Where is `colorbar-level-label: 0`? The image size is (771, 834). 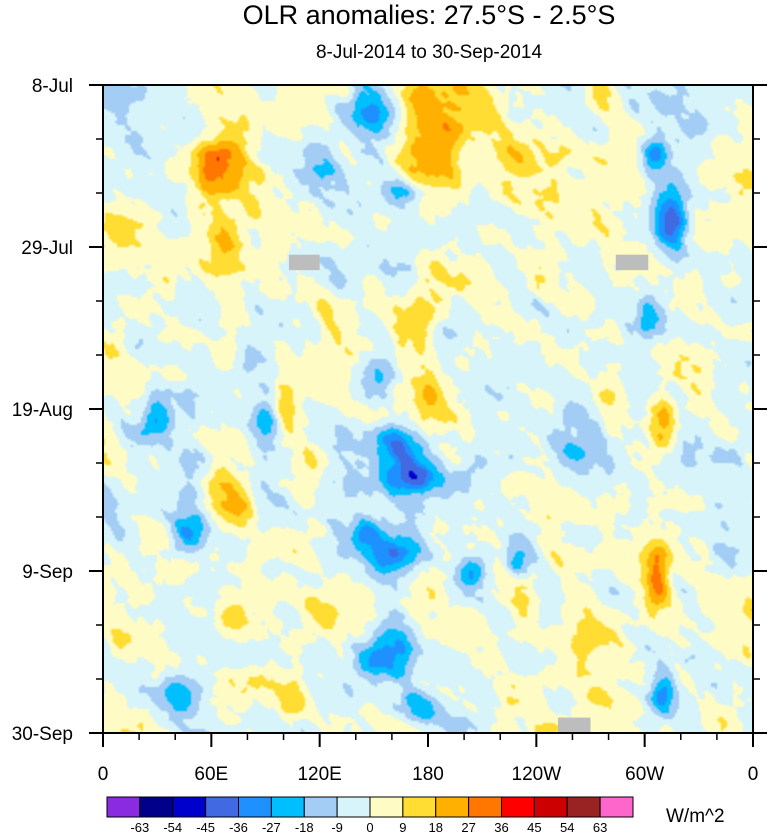
colorbar-level-label: 0 is located at coordinates (369, 827).